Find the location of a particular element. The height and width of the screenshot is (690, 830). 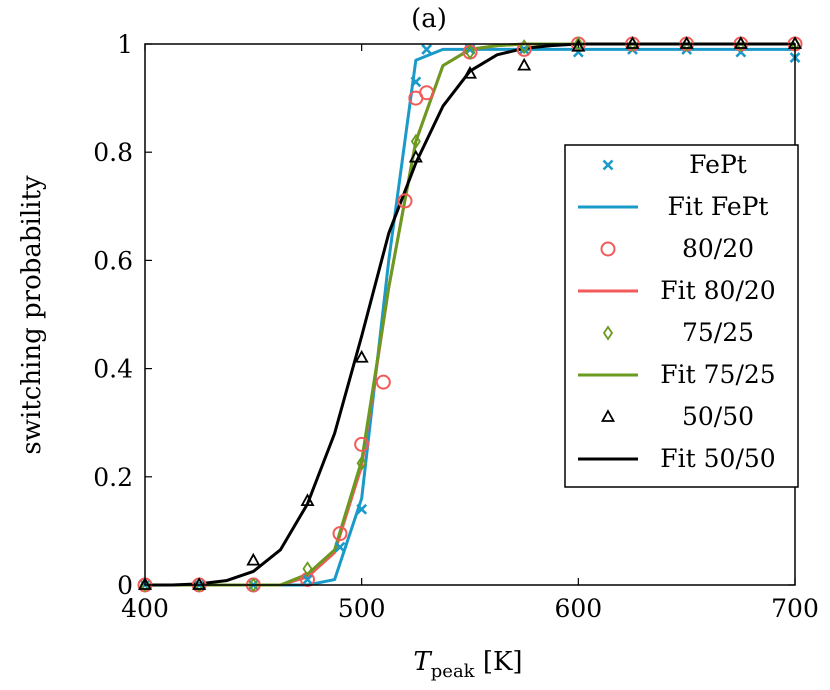

x-axis-label-main: T is located at coordinates (422, 662).